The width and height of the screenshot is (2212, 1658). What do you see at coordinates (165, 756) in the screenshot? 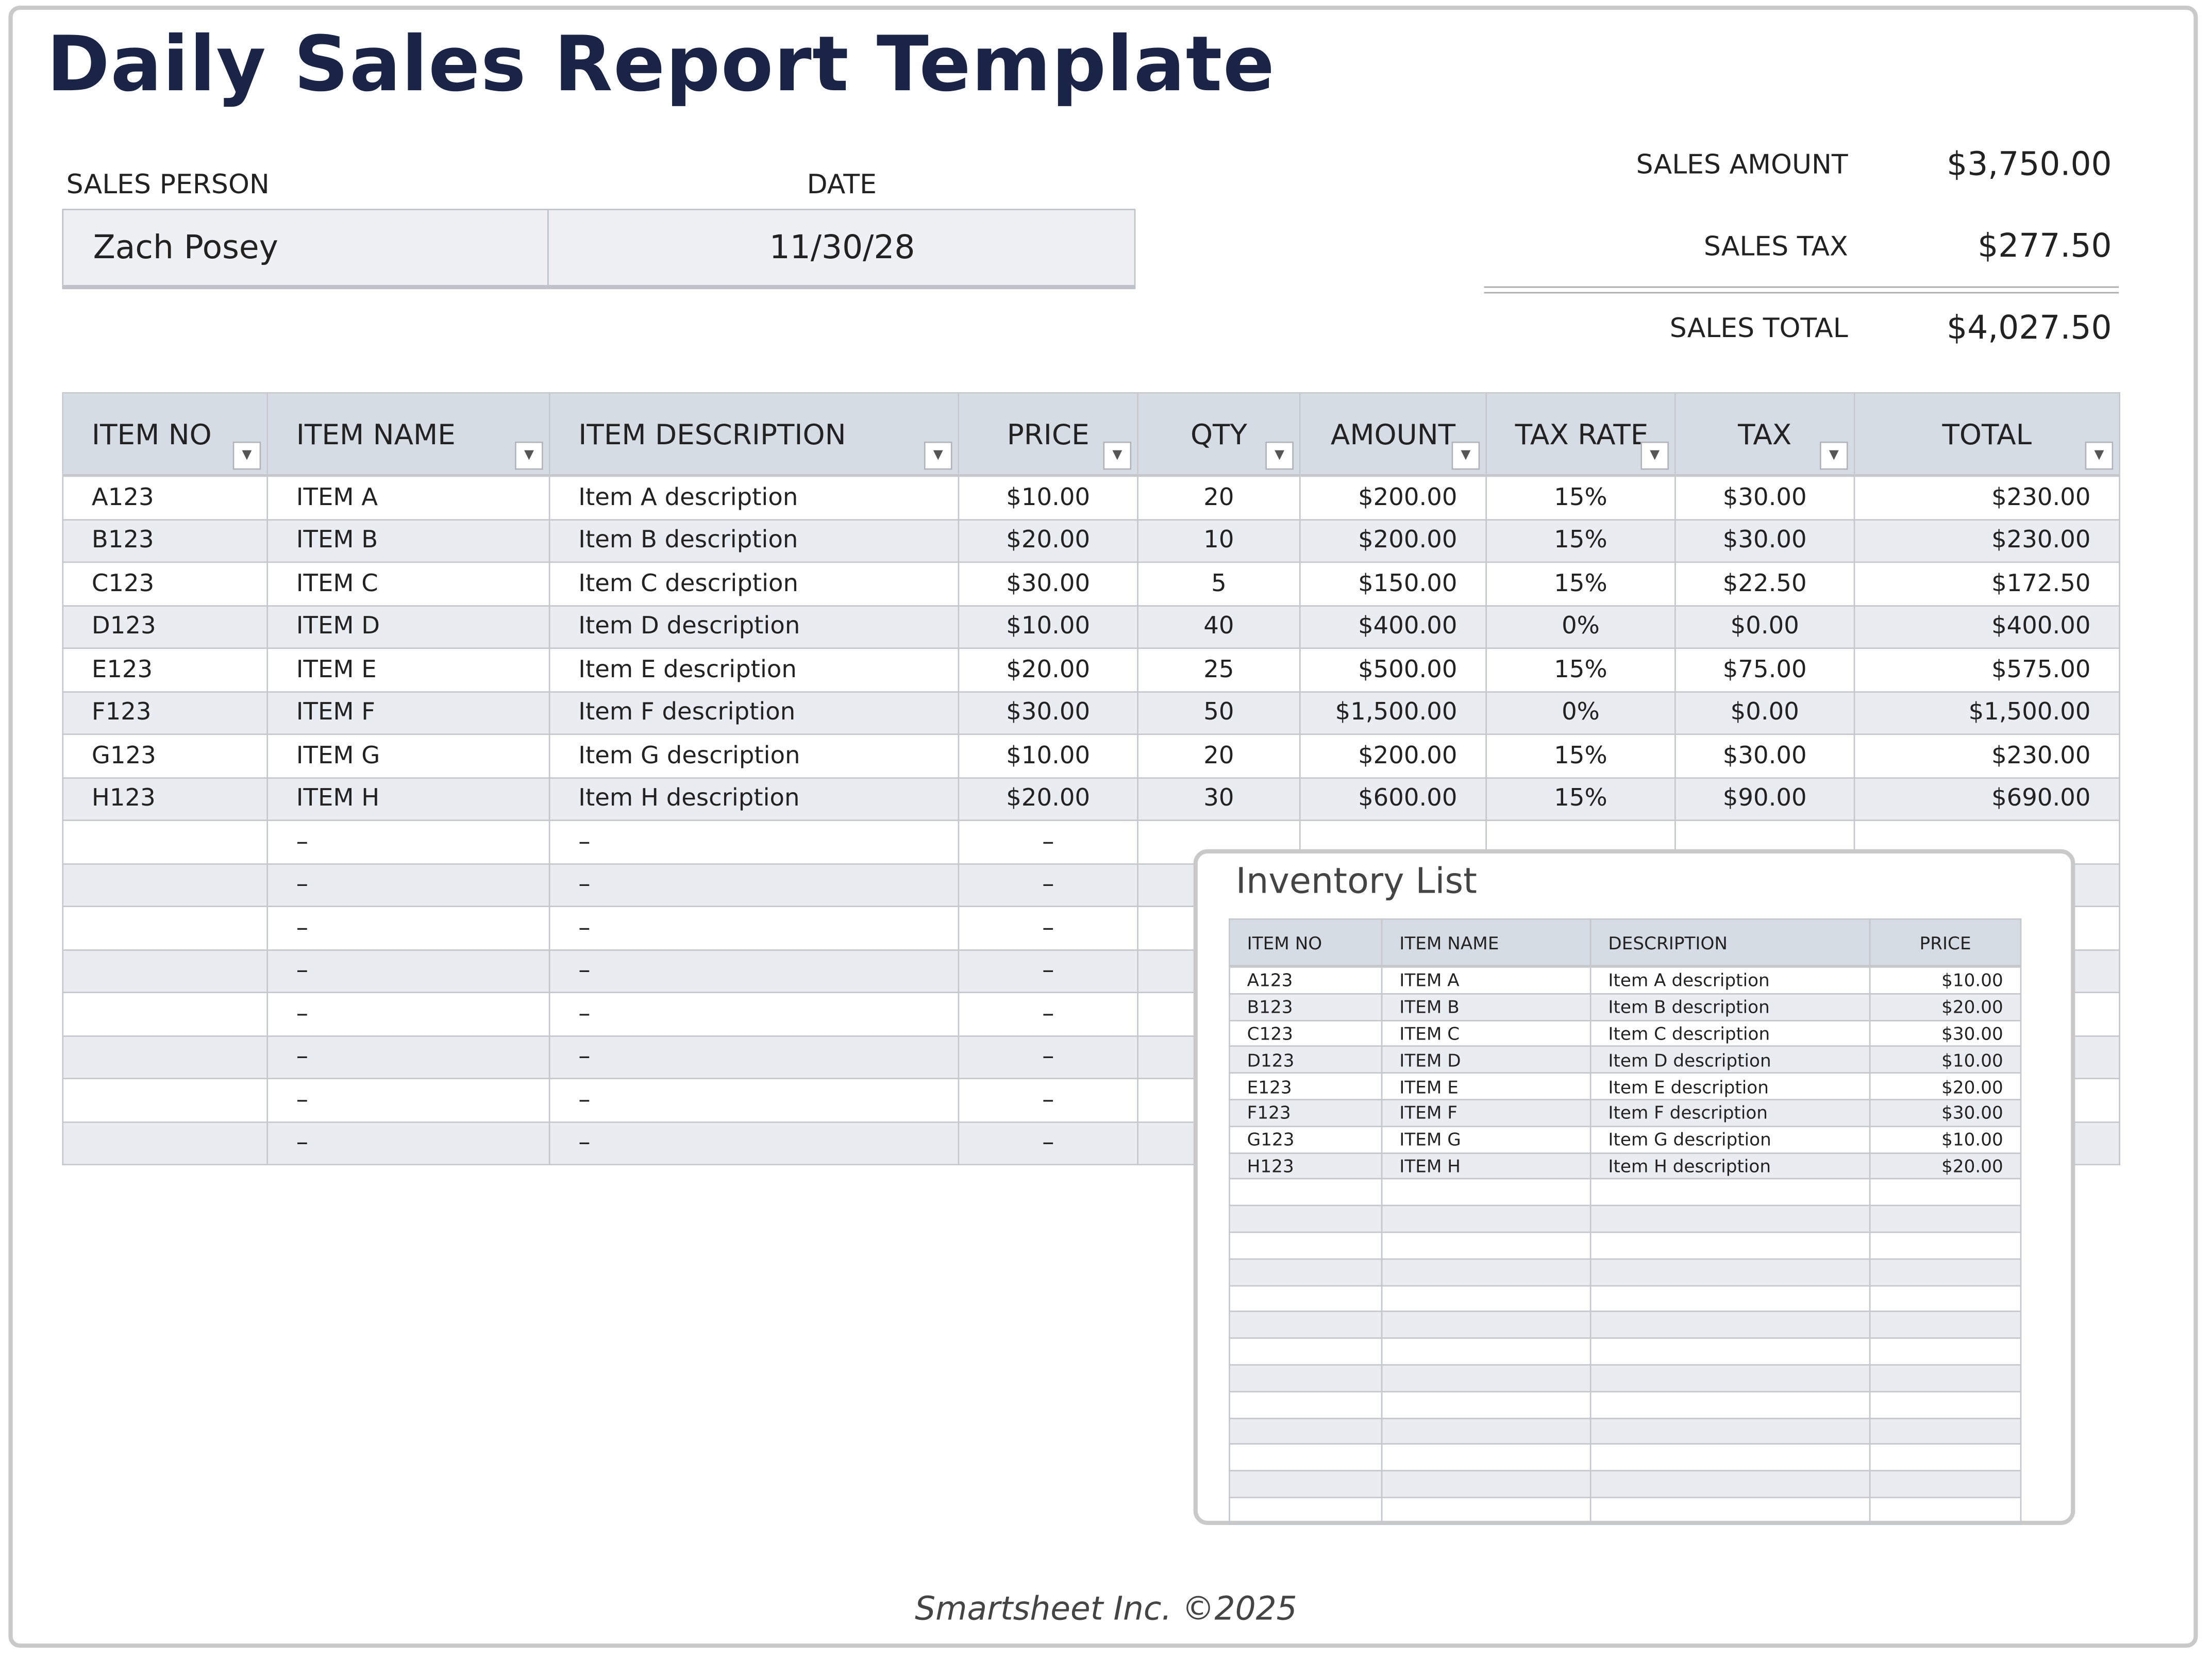
I see `table-cell: G123` at bounding box center [165, 756].